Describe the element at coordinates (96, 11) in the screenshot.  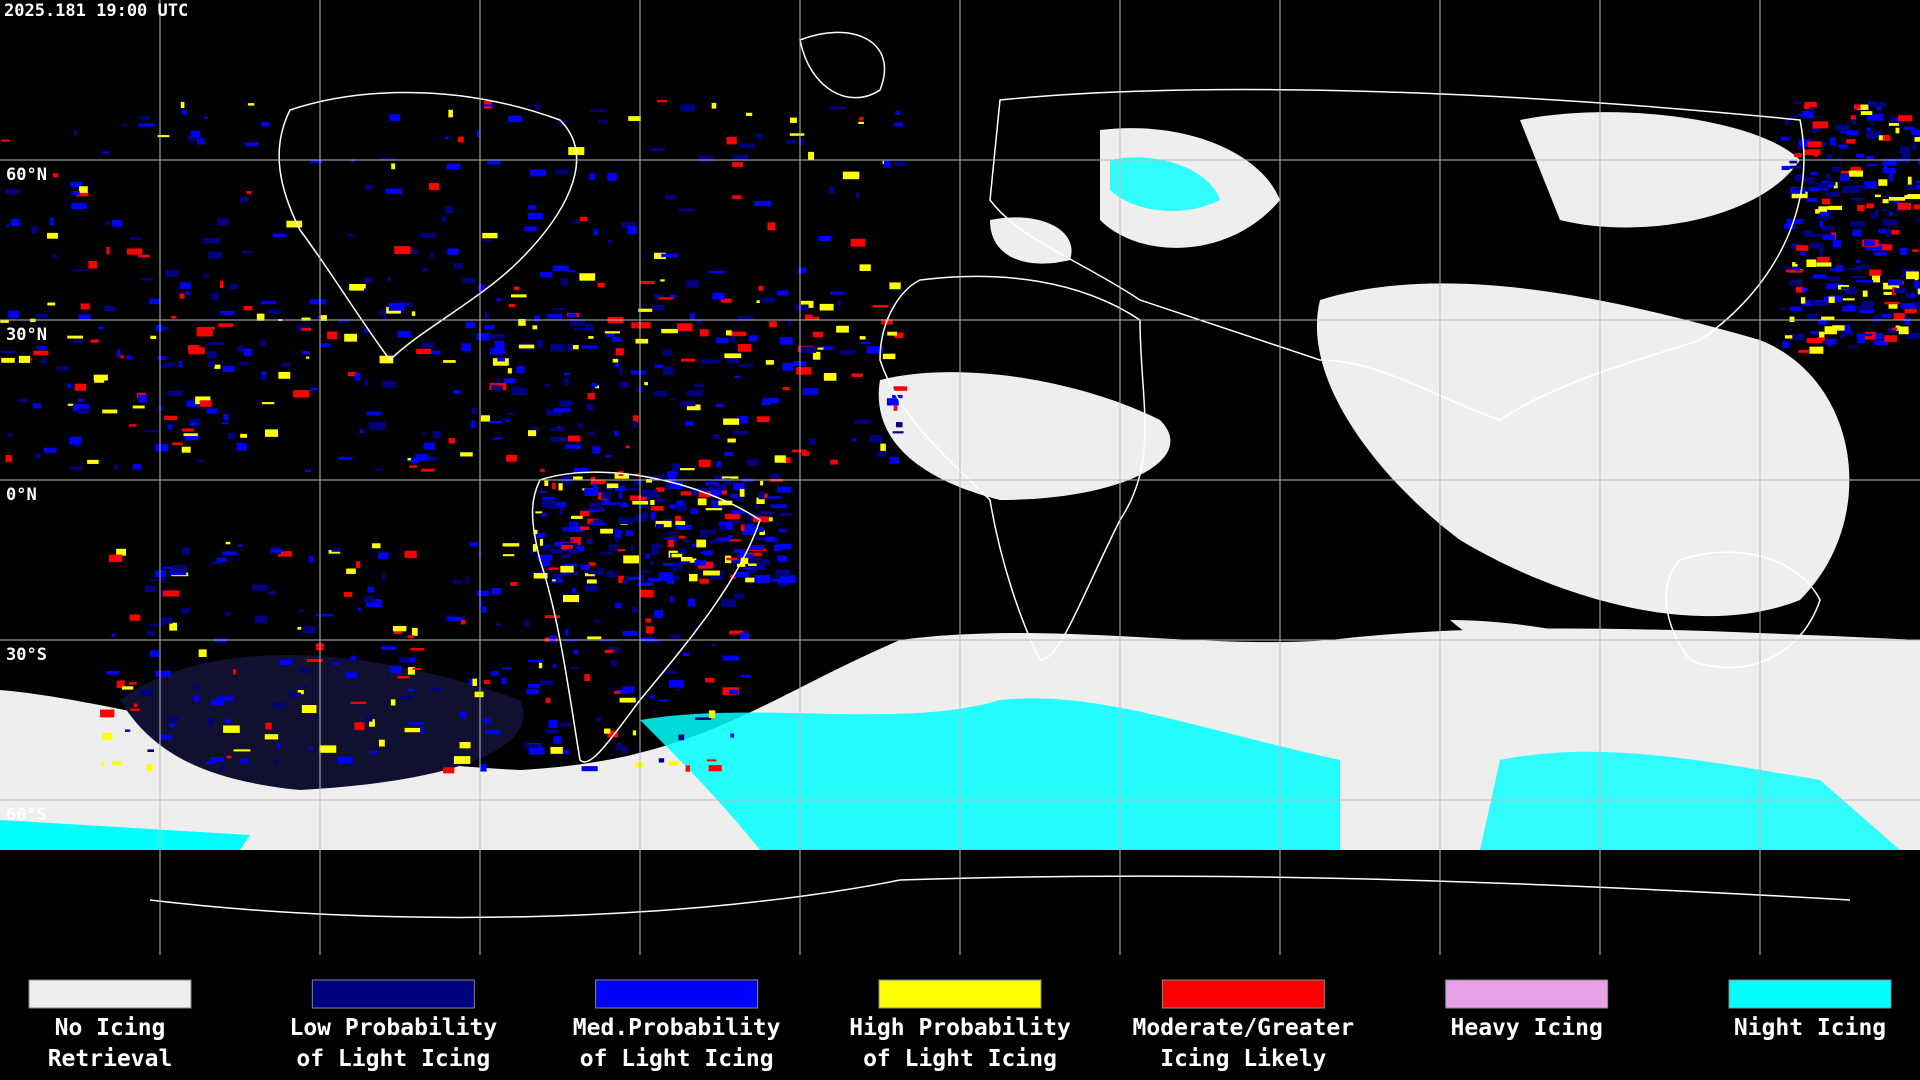
I see `timestamp: 2025.181 19:00 UTC` at that location.